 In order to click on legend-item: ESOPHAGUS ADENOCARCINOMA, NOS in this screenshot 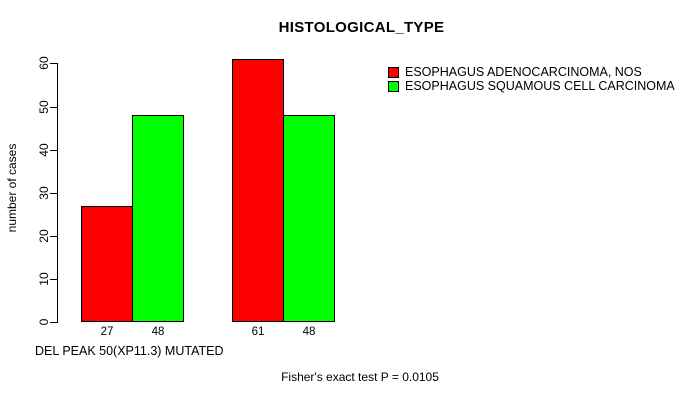, I will do `click(531, 72)`.